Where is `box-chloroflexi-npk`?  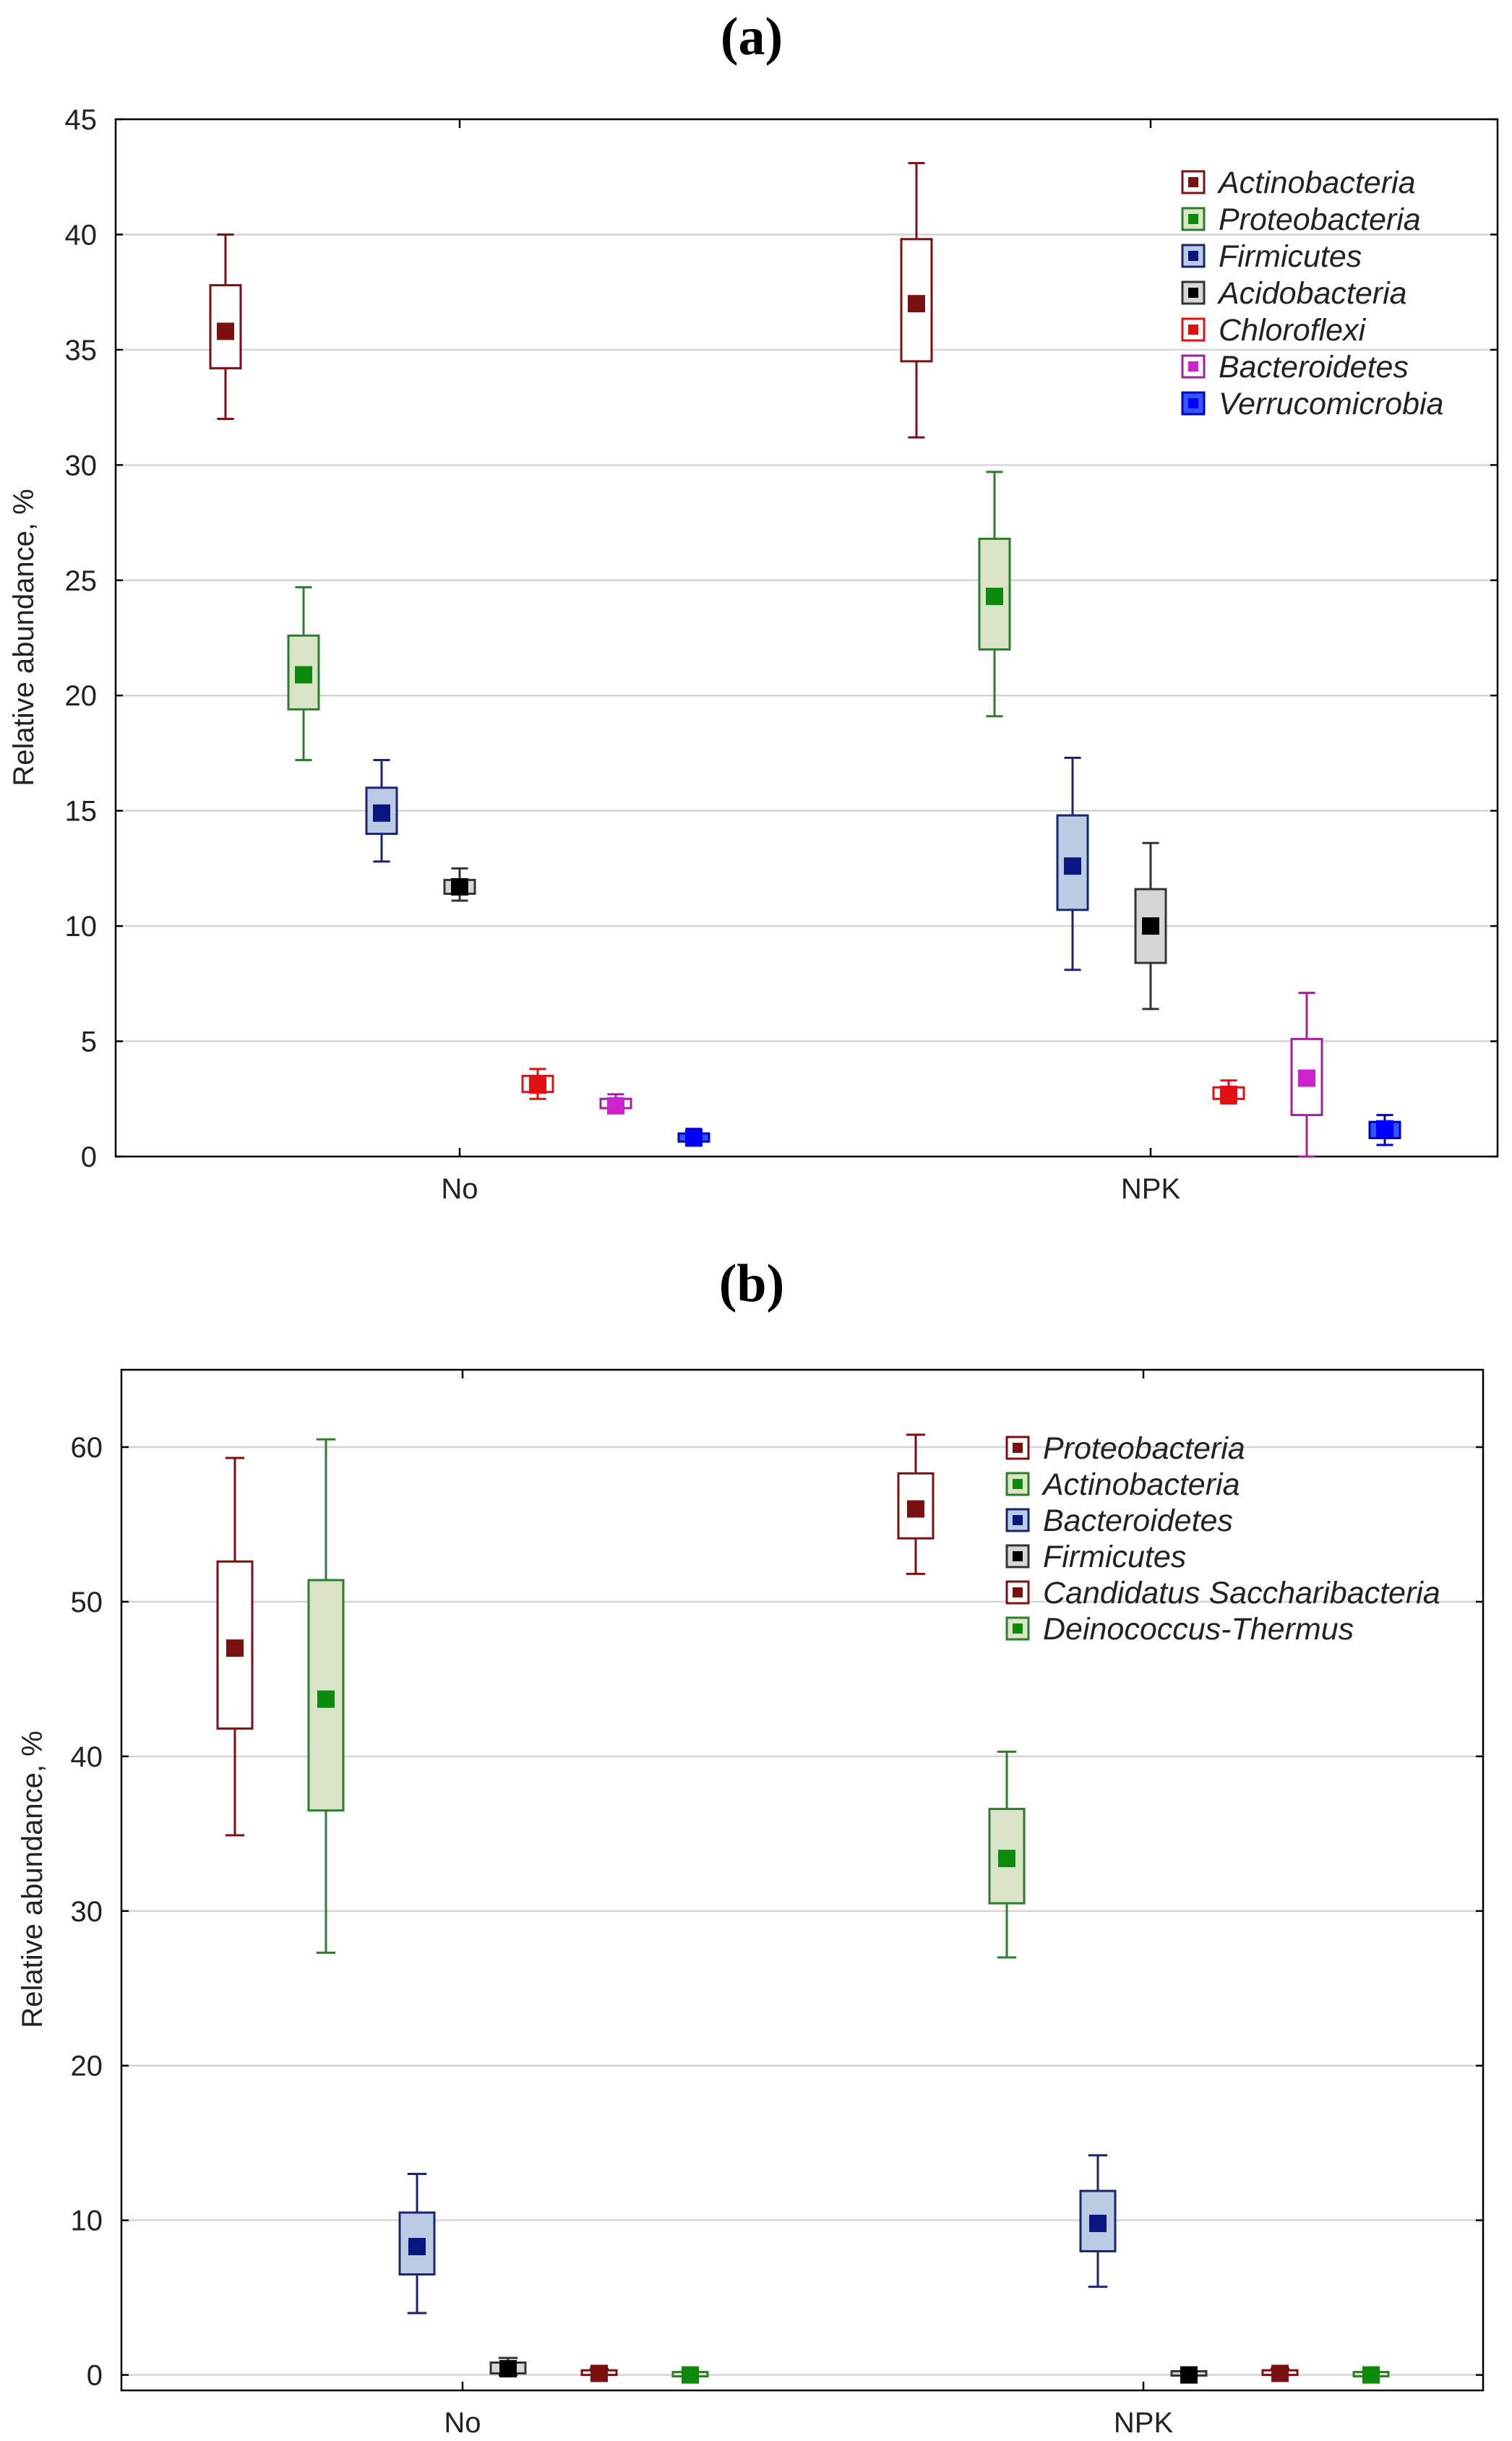
box-chloroflexi-npk is located at coordinates (1228, 1092).